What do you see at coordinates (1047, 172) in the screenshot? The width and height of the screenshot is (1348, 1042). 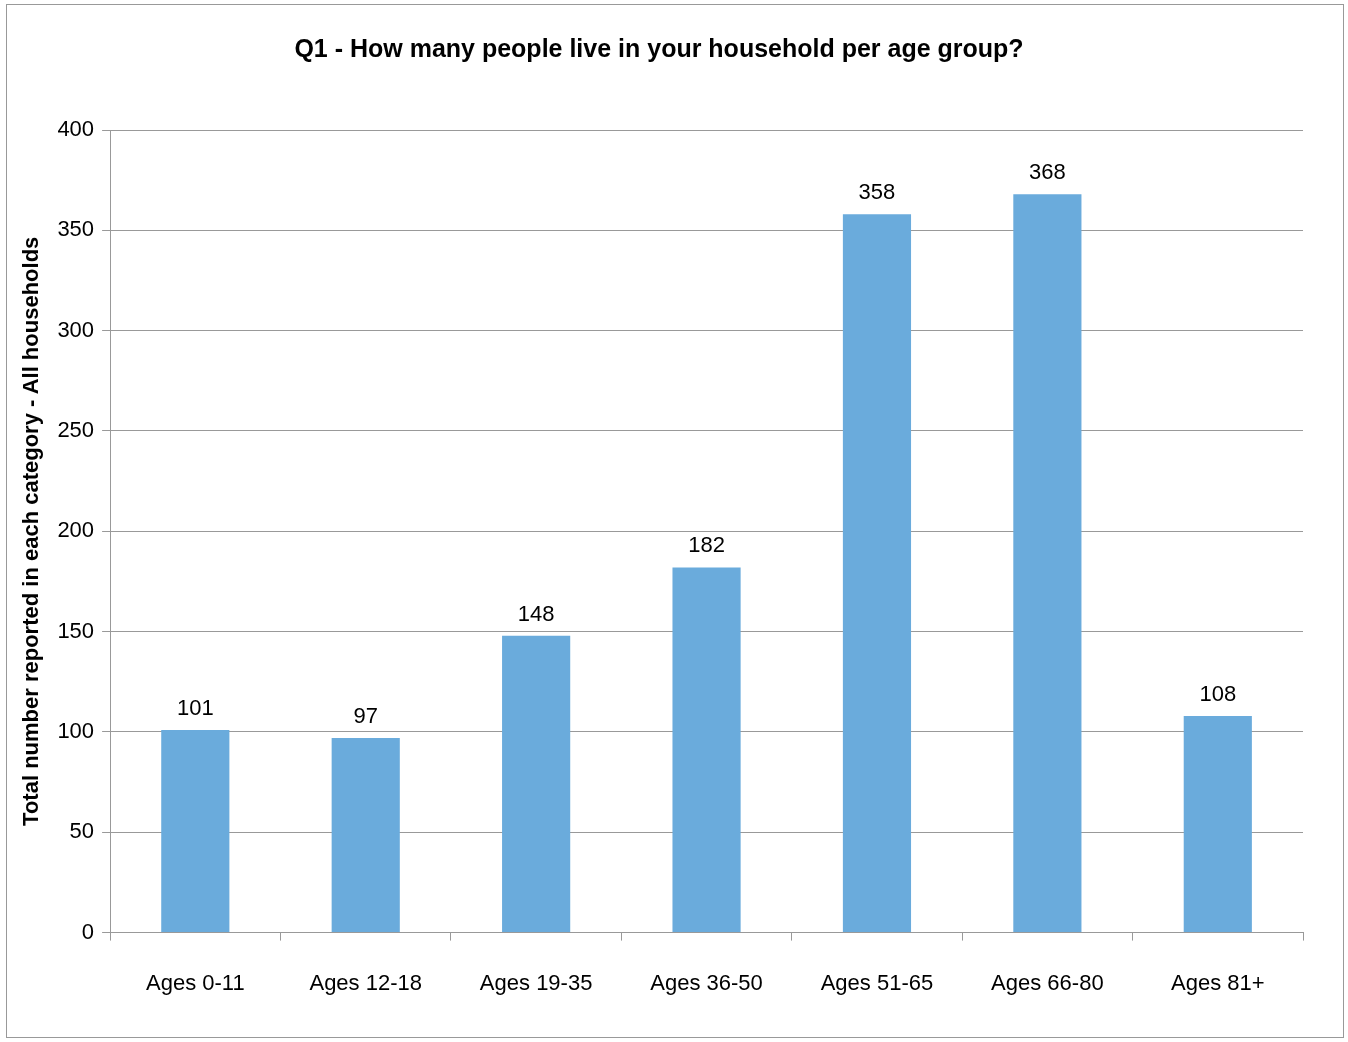 I see `data-label: 368` at bounding box center [1047, 172].